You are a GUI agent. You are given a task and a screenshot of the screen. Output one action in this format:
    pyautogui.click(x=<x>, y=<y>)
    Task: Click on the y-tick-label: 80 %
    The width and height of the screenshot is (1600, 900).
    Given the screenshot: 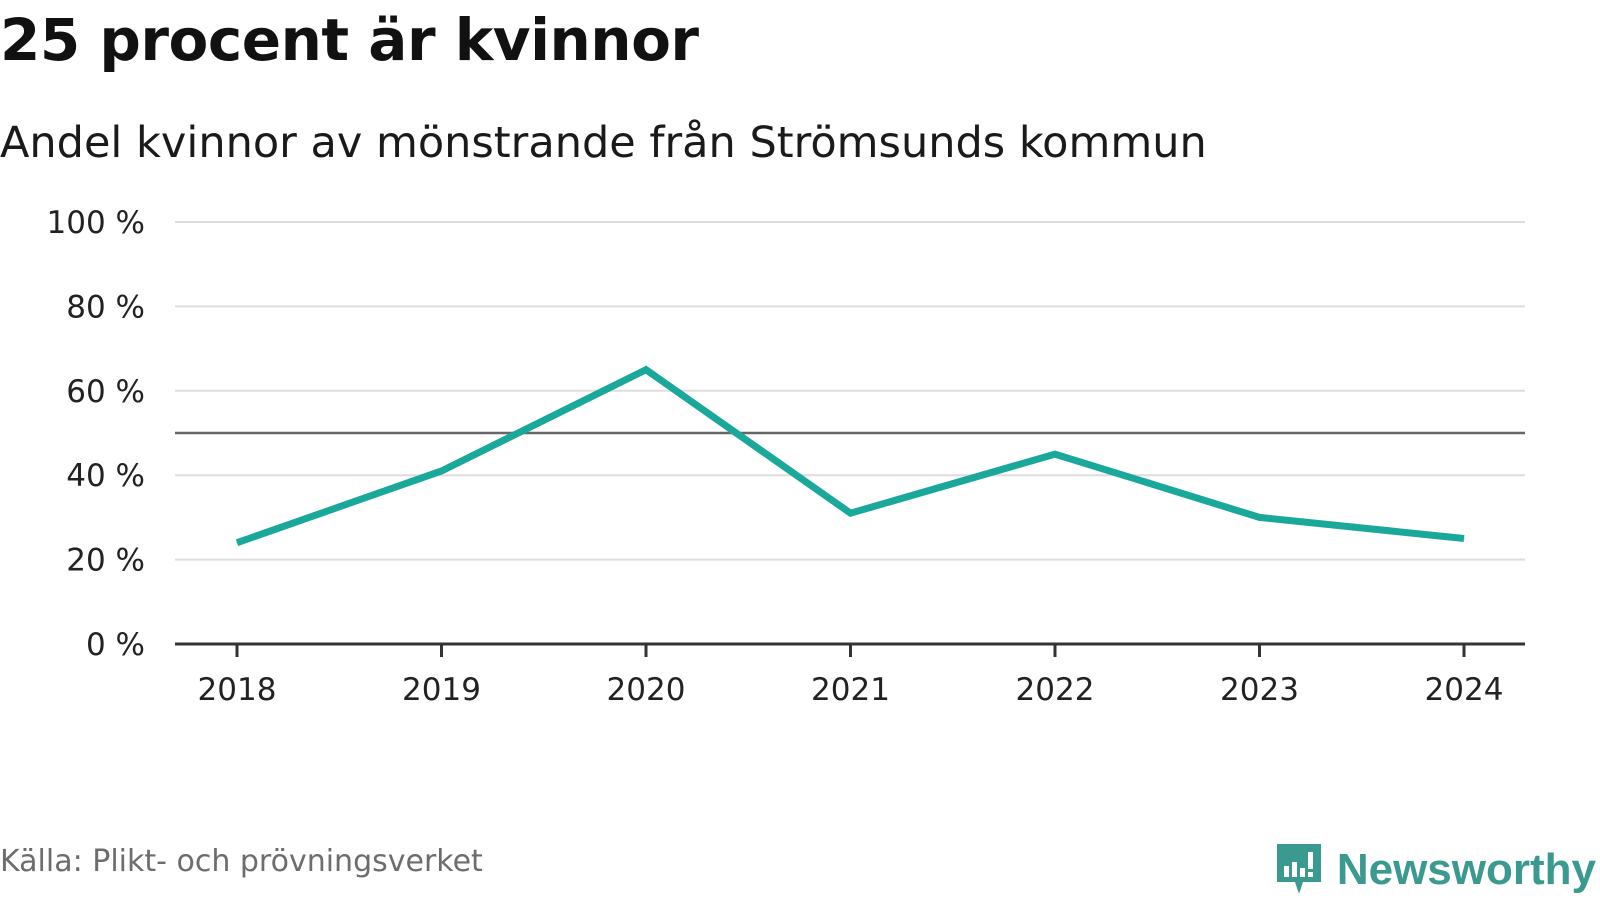 What is the action you would take?
    pyautogui.click(x=105, y=307)
    